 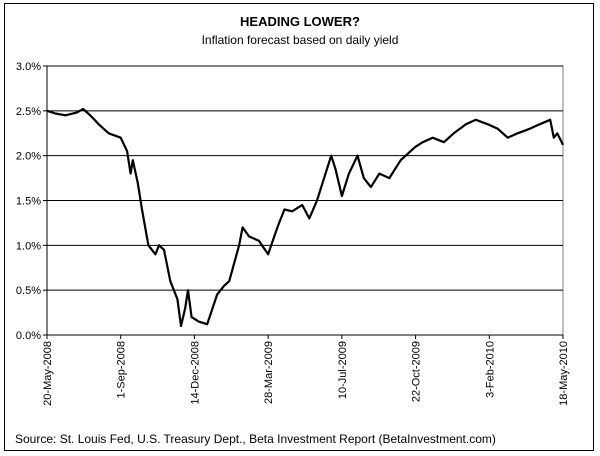 What do you see at coordinates (564, 373) in the screenshot?
I see `x-tick-label: 18-May-2010` at bounding box center [564, 373].